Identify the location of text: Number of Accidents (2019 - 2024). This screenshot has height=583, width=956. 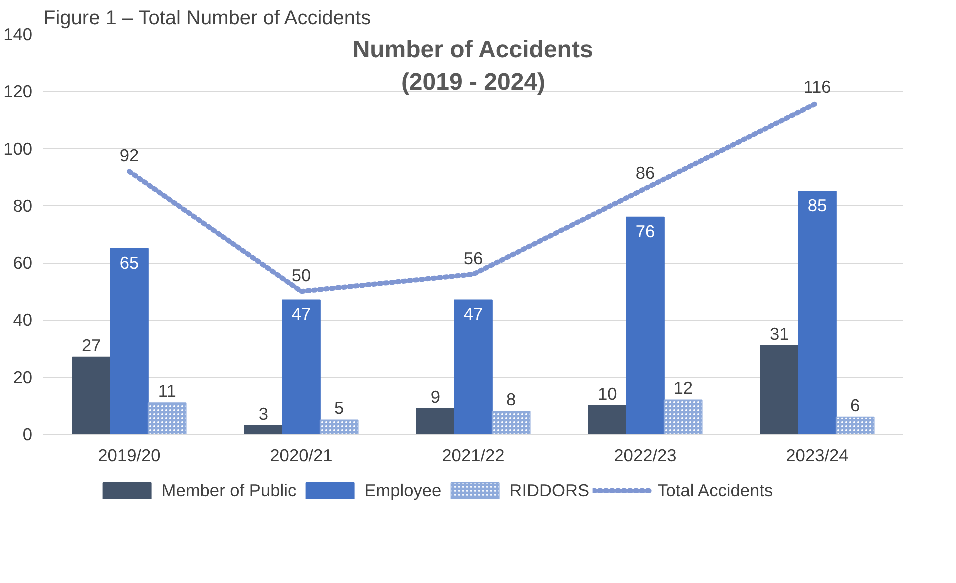
(473, 66).